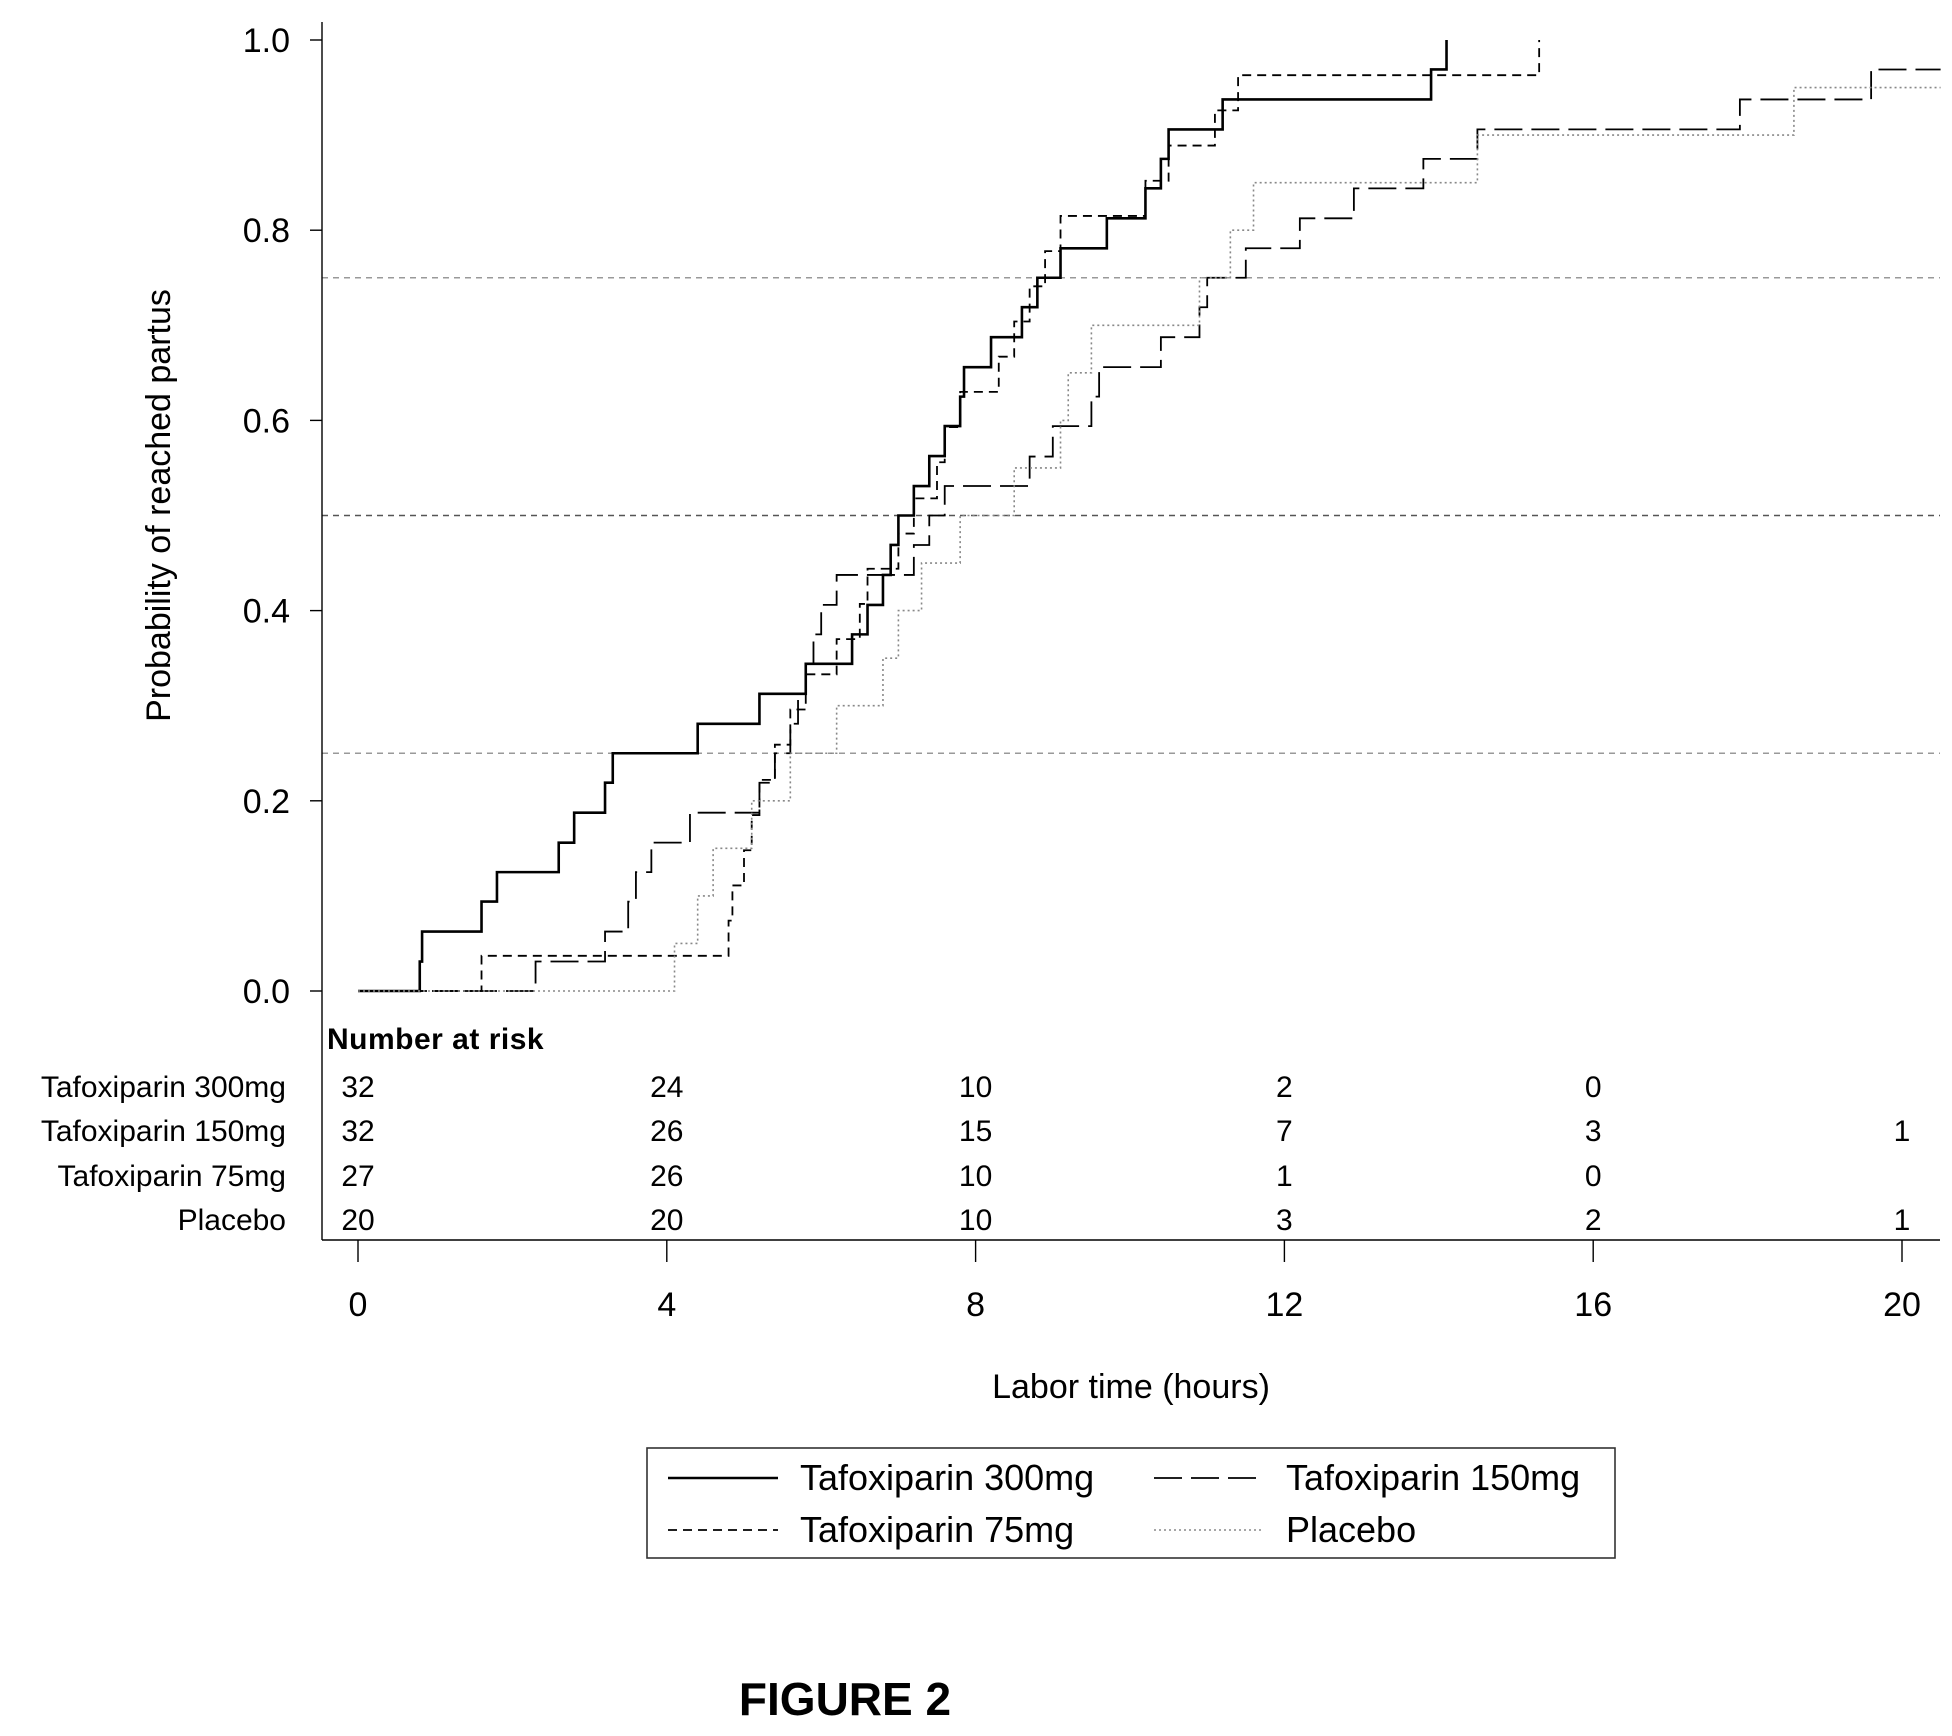  Describe the element at coordinates (666, 1087) in the screenshot. I see `risk-count: 24` at that location.